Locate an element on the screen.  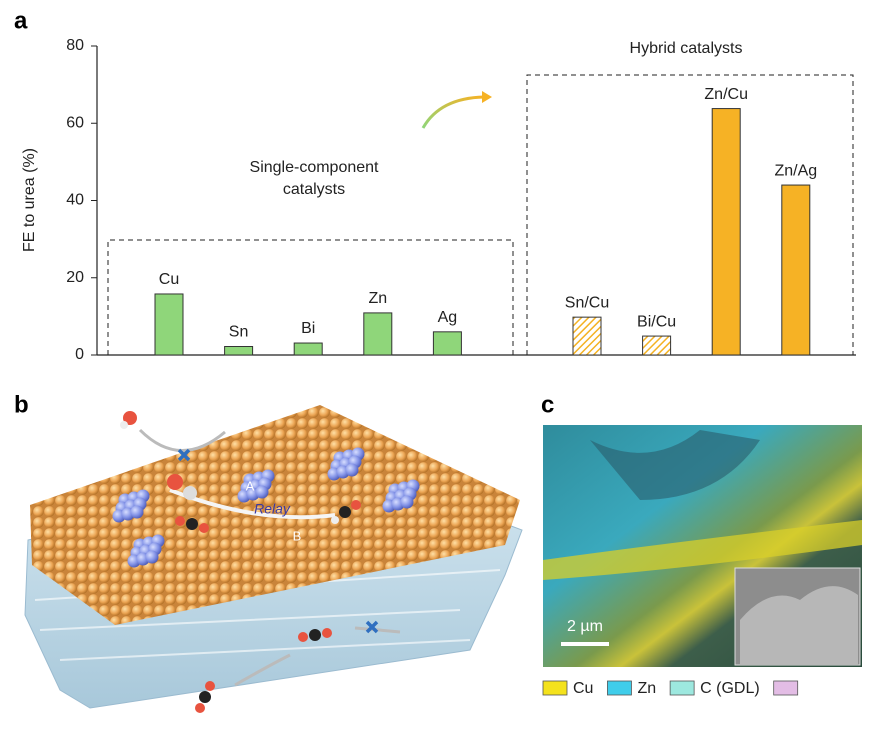
y-axis-label: FE to urea (%) is located at coordinates (29, 200).